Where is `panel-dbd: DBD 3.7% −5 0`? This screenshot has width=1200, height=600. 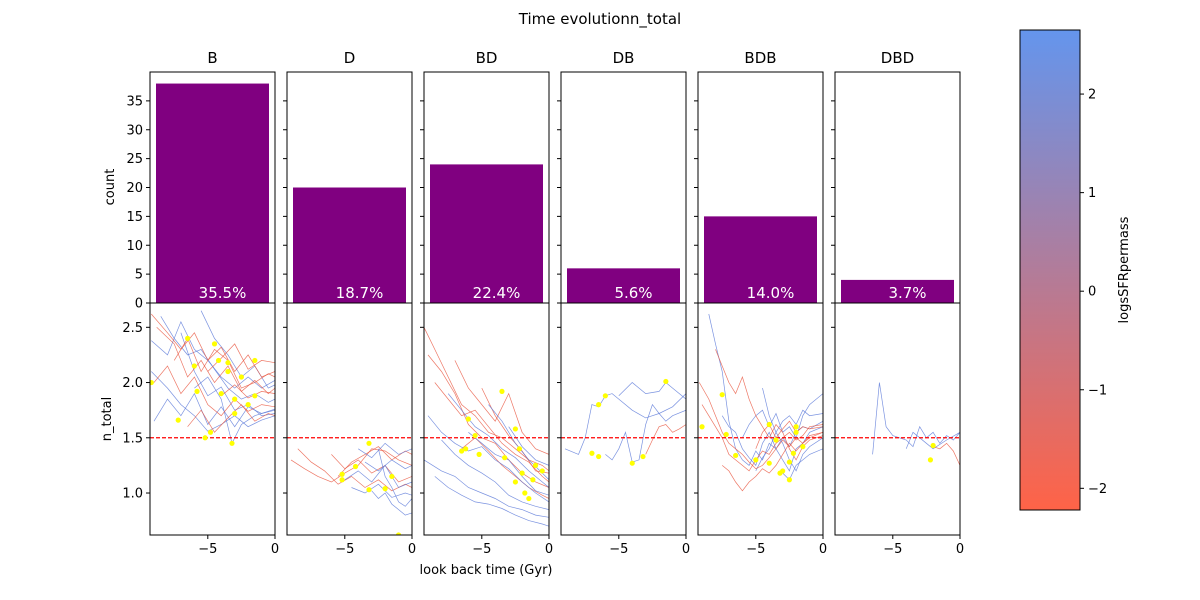
panel-dbd: DBD 3.7% −5 0 is located at coordinates (897, 303).